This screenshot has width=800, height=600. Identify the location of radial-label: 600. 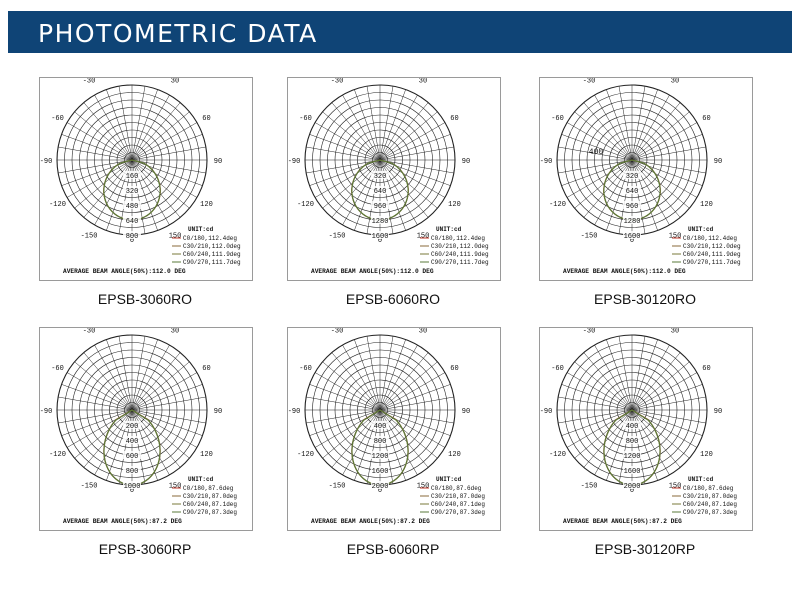
(132, 457).